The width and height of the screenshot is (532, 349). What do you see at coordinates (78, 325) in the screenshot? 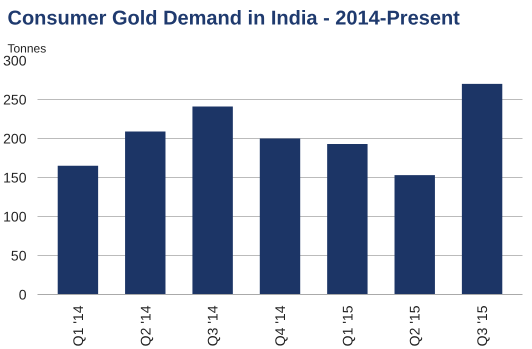
I see `x-tick-label: Q1 '14` at bounding box center [78, 325].